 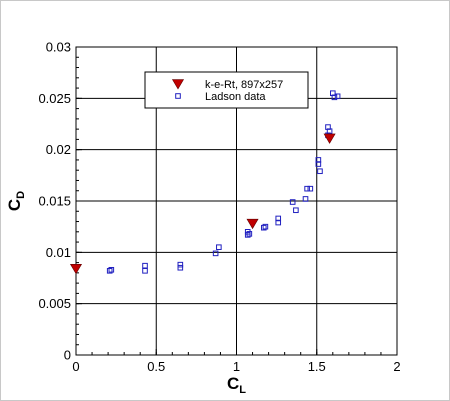 What do you see at coordinates (21, 195) in the screenshot?
I see `y-axis-label-sub: D` at bounding box center [21, 195].